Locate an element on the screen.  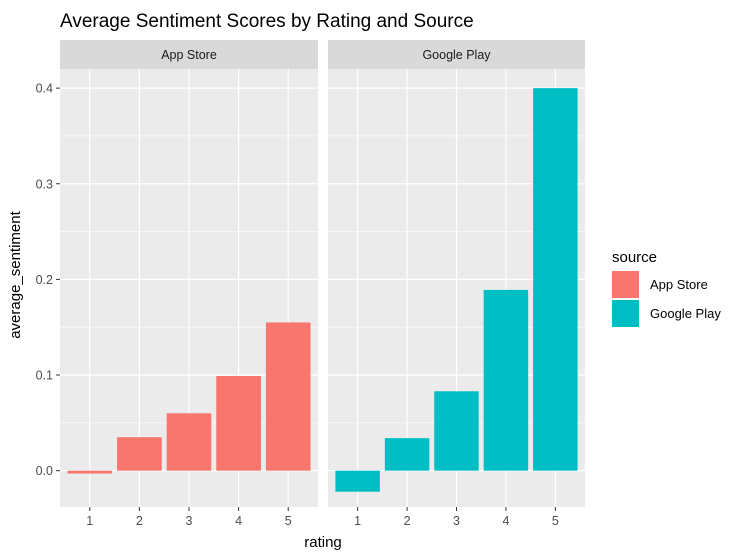
y-axis: 0.0 0.1 0.2 0.3 0.4 is located at coordinates (48, 280).